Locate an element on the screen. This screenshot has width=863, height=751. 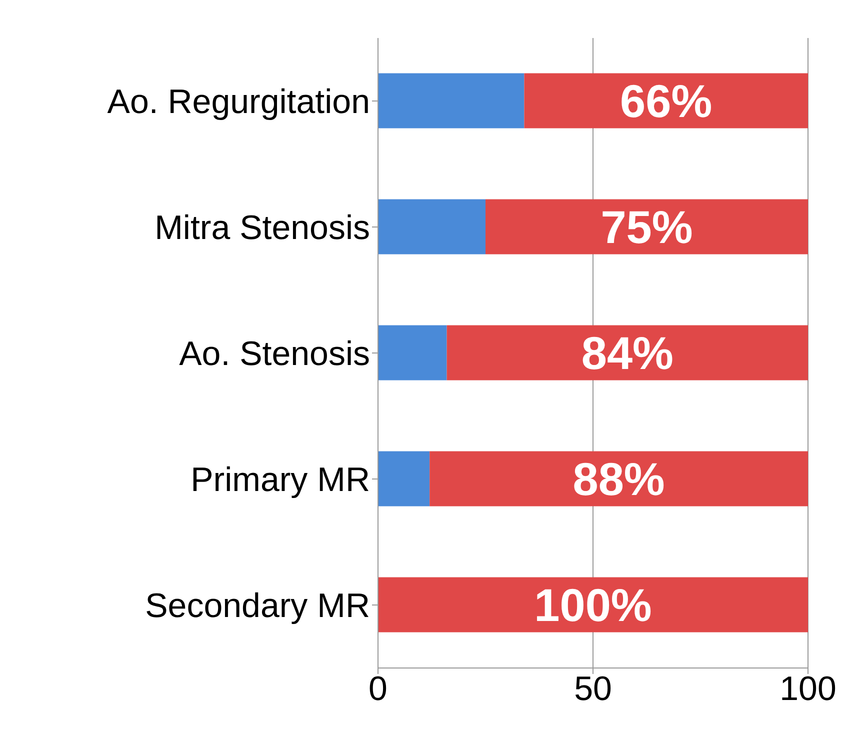
x-tick-label: 50 is located at coordinates (593, 689).